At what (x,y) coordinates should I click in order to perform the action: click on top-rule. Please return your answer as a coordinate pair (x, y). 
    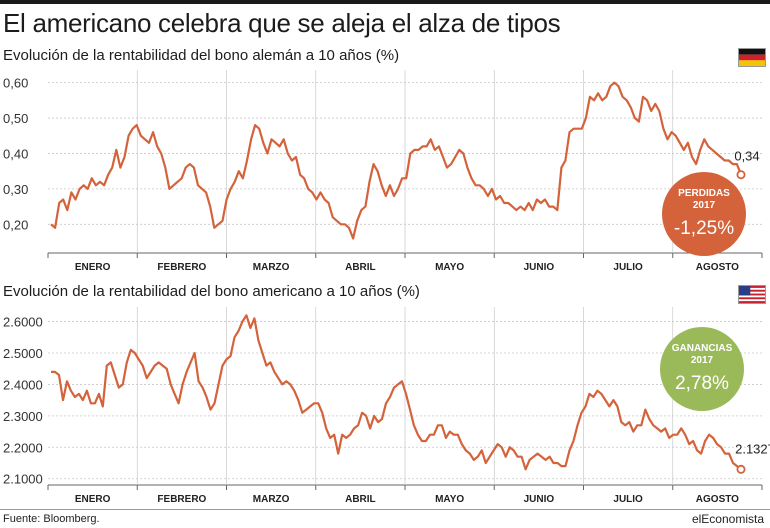
    Looking at the image, I should click on (385, 2).